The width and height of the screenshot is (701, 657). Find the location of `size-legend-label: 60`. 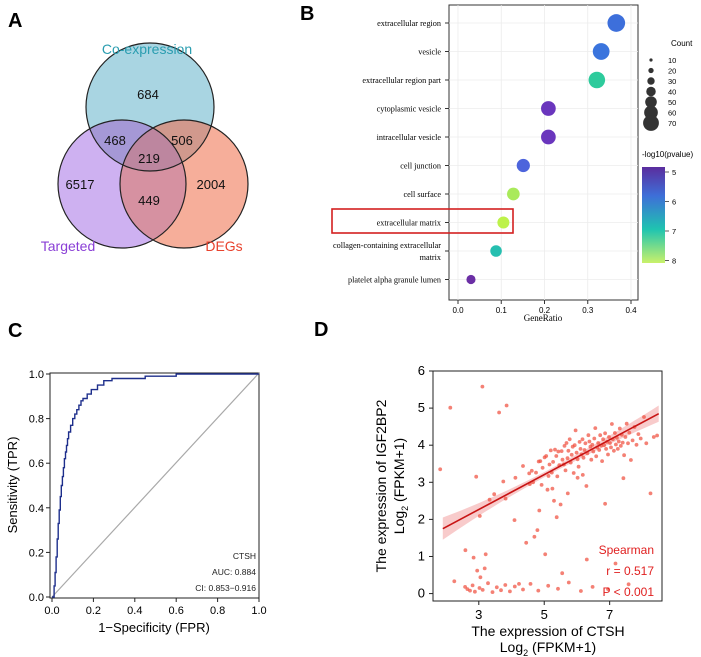

size-legend-label: 60 is located at coordinates (672, 113).